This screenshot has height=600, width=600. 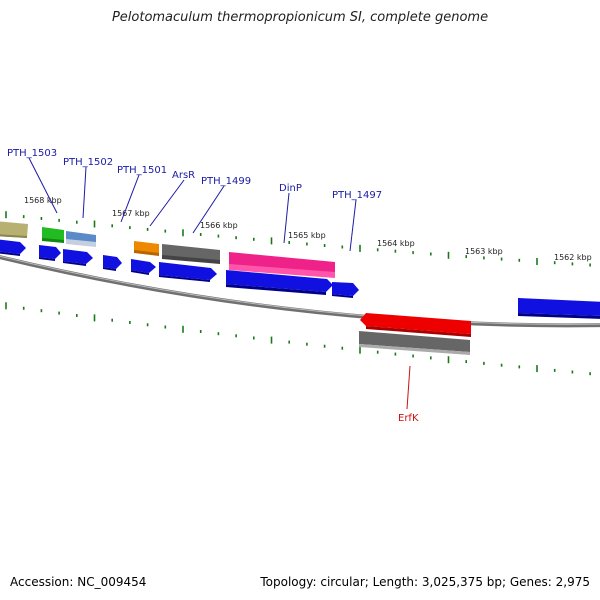 I want to click on feature-steelblue, so click(x=81, y=239).